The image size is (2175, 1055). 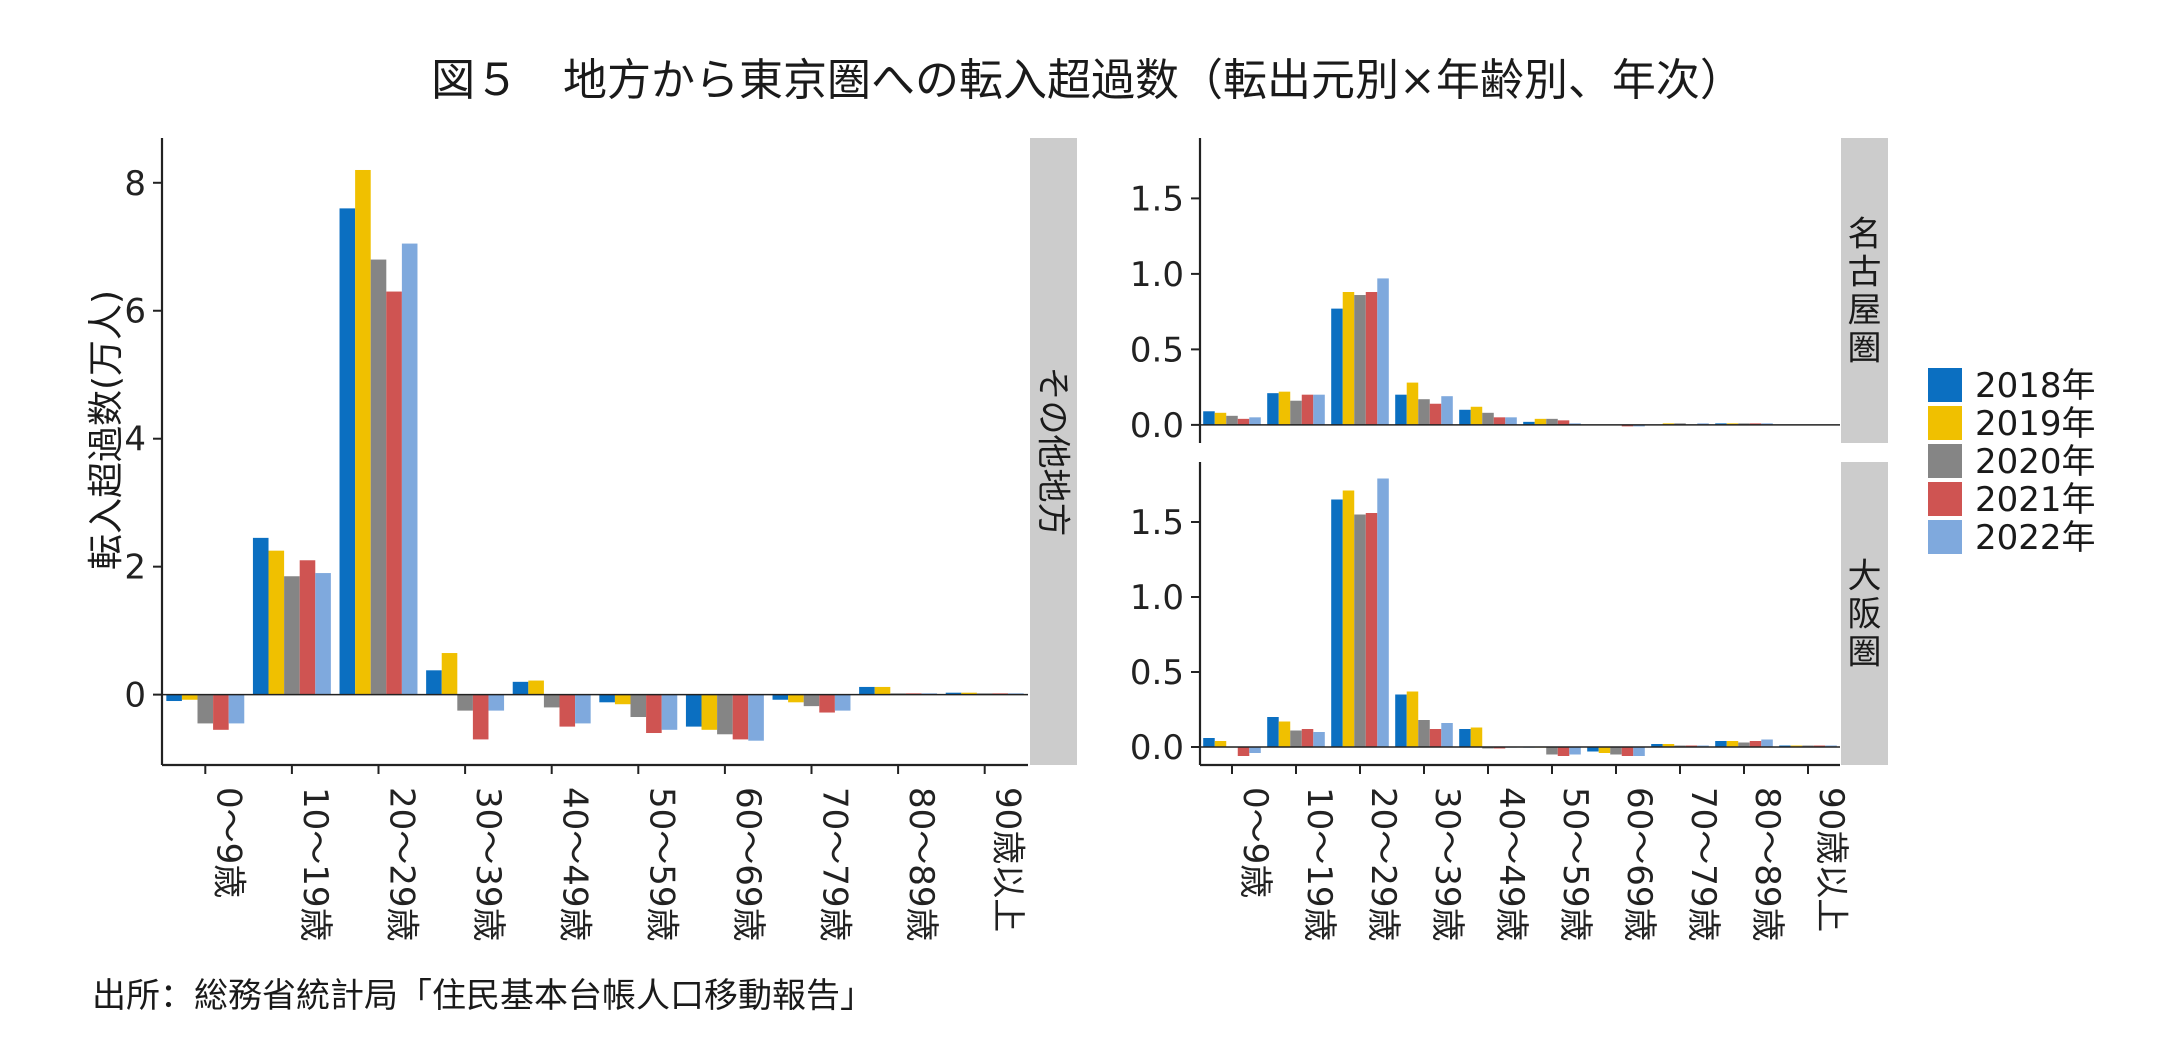 What do you see at coordinates (1087, 80) in the screenshot?
I see `chart-title: 図５ 地方から東京圏への転入超過数（転出元別×年齢別、年次）` at bounding box center [1087, 80].